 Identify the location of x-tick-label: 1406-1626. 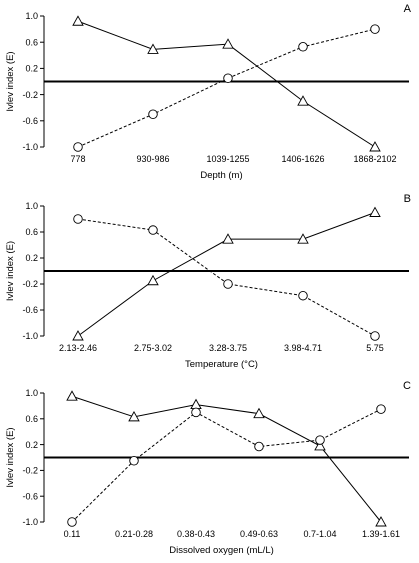
(302, 159).